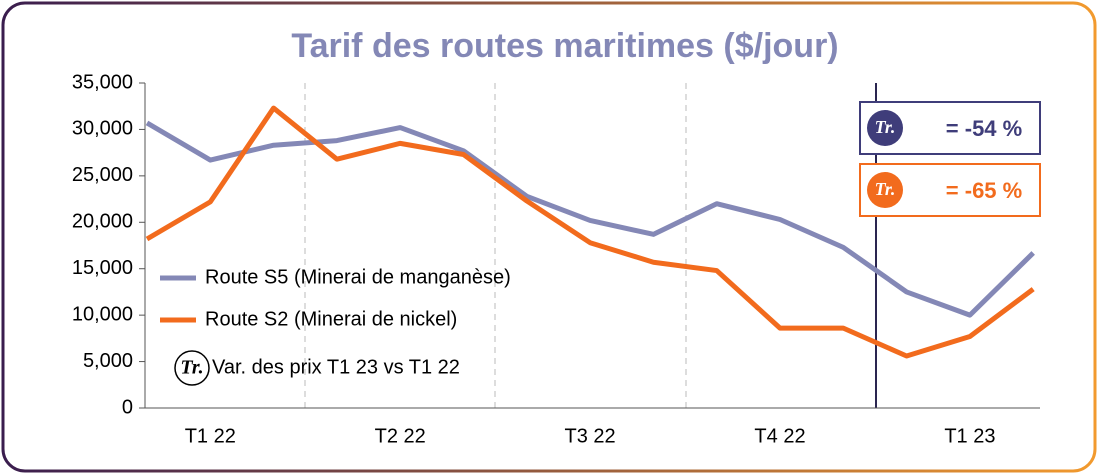 This screenshot has height=475, width=1099. I want to click on chart-title: Tarif des routes maritimes ($/jour), so click(564, 46).